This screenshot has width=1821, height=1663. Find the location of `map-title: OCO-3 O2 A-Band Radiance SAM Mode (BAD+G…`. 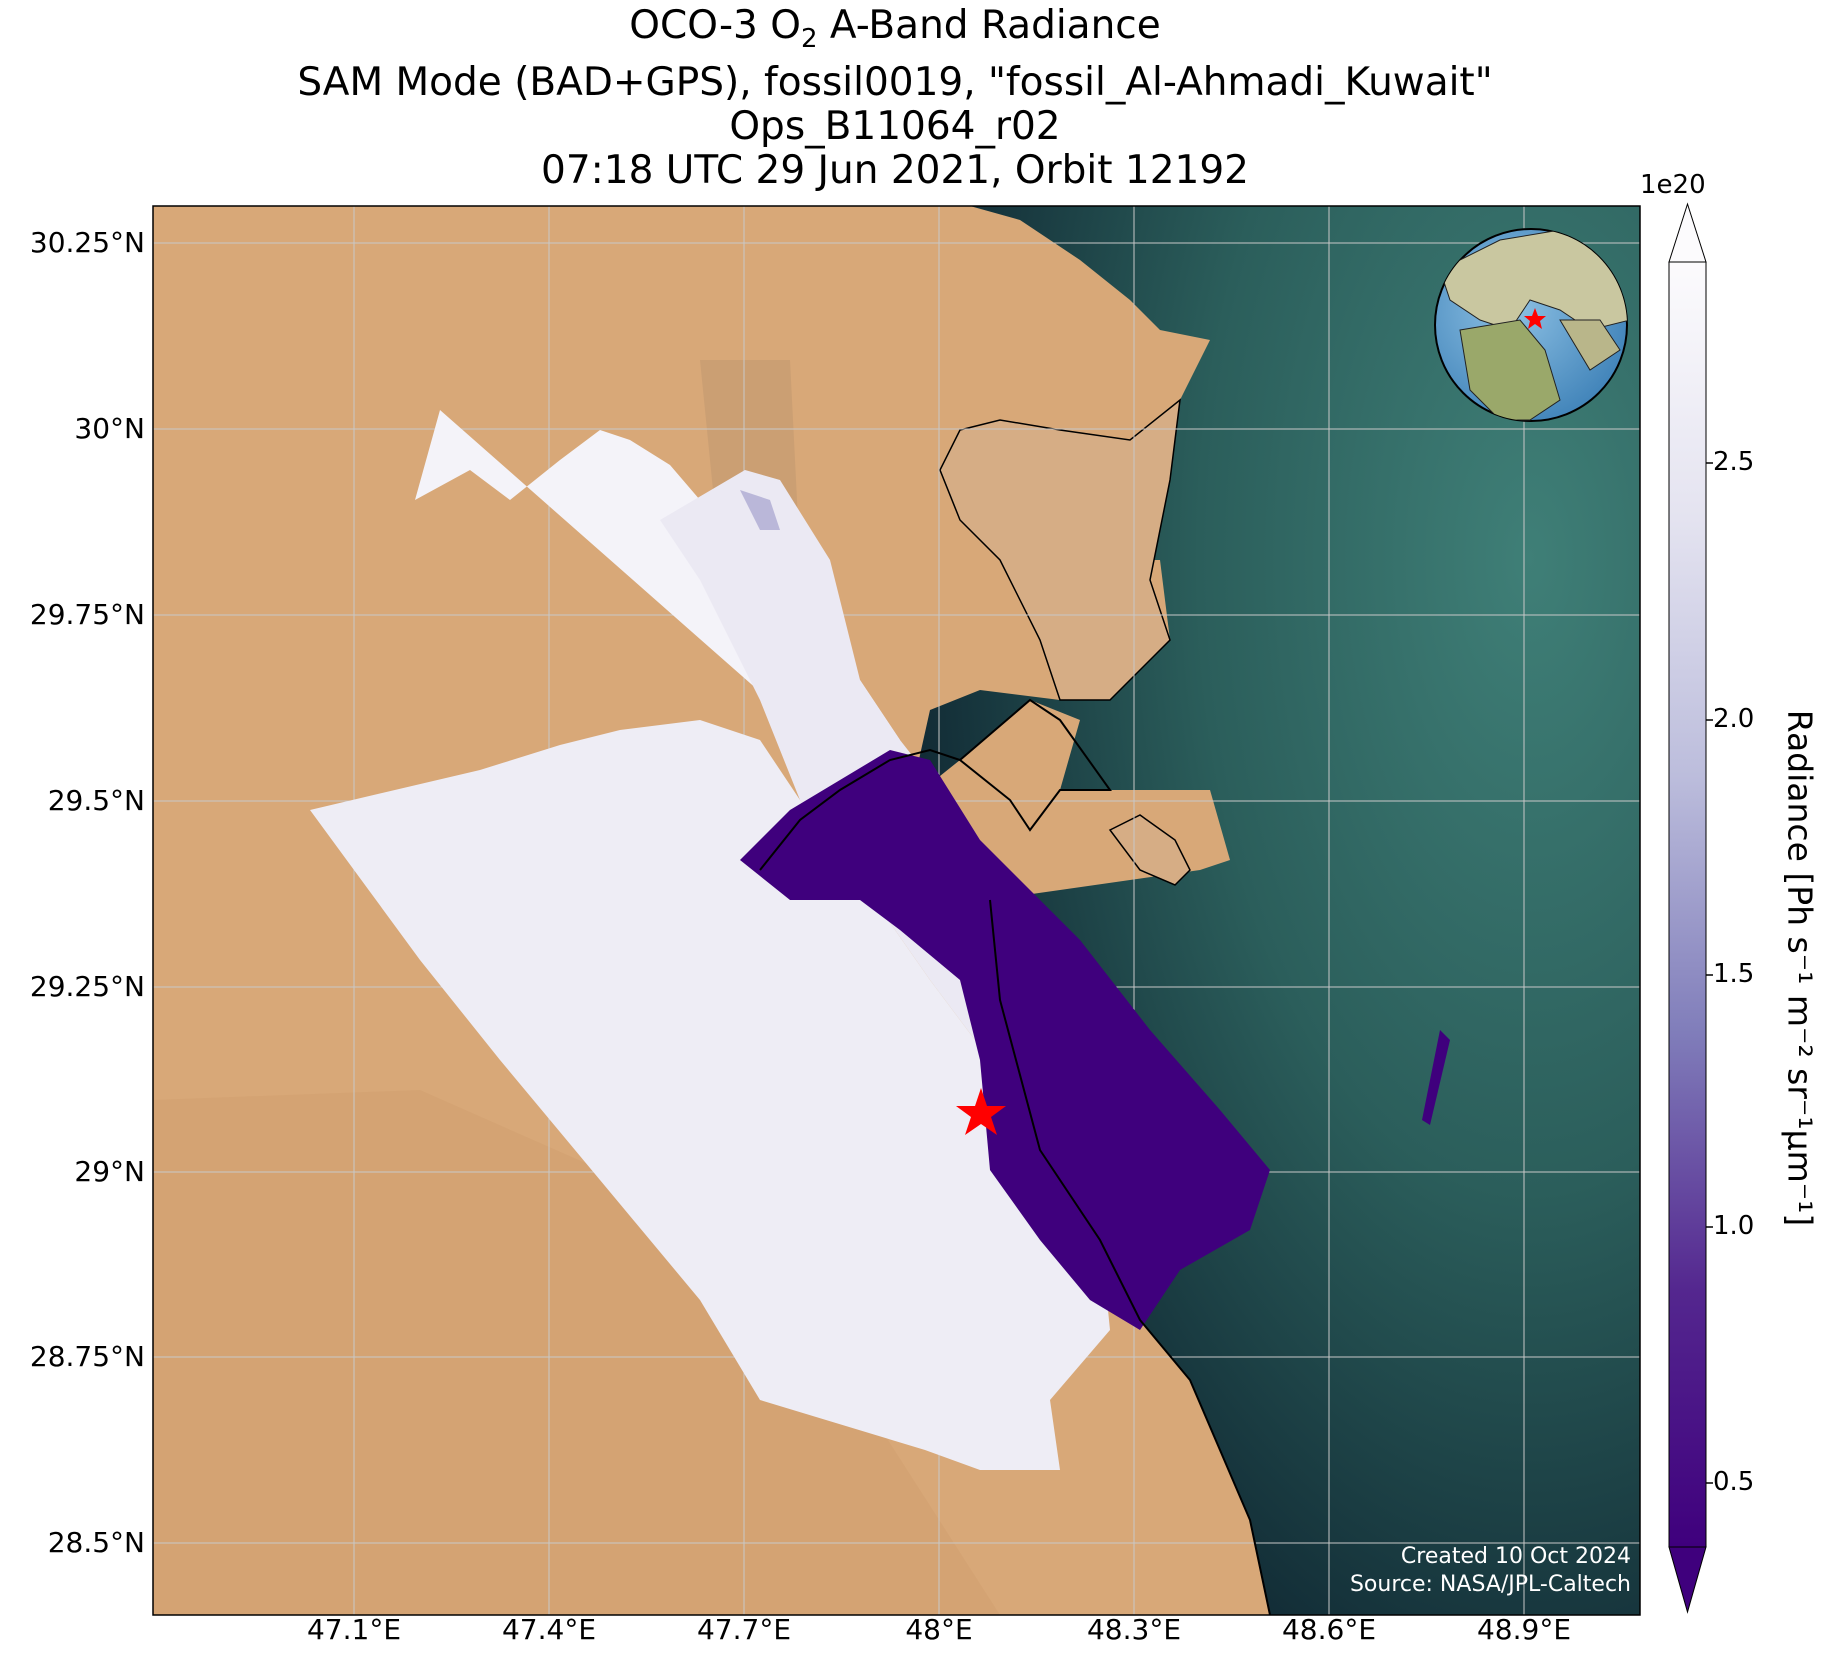

map-title: OCO-3 O2 A-Band Radiance SAM Mode (BAD+G… is located at coordinates (895, 98).